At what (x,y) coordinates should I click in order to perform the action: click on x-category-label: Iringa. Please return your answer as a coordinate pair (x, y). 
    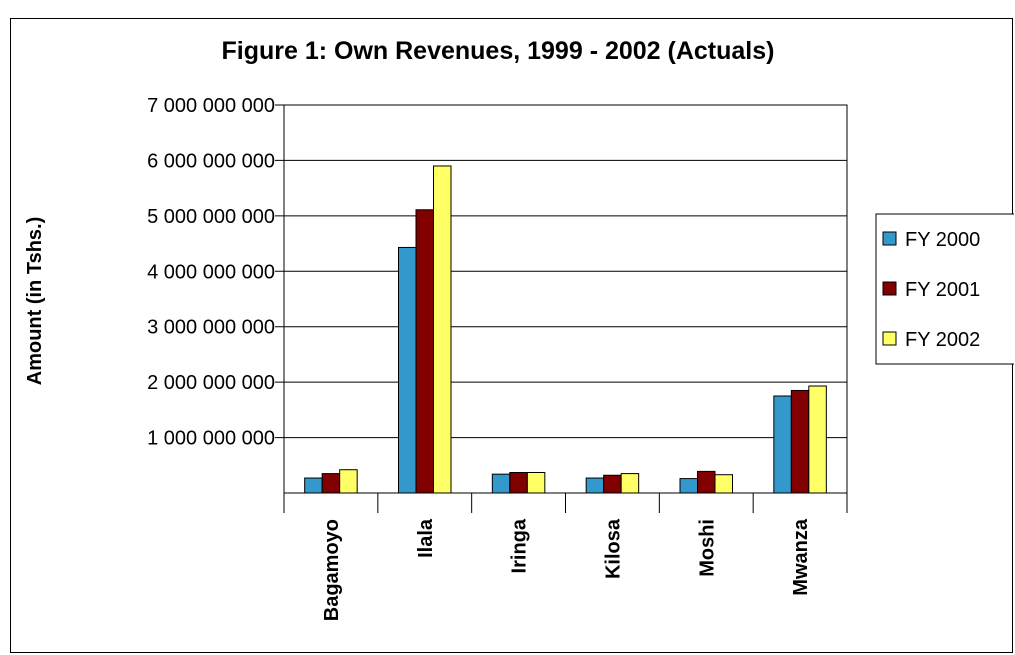
    Looking at the image, I should click on (520, 545).